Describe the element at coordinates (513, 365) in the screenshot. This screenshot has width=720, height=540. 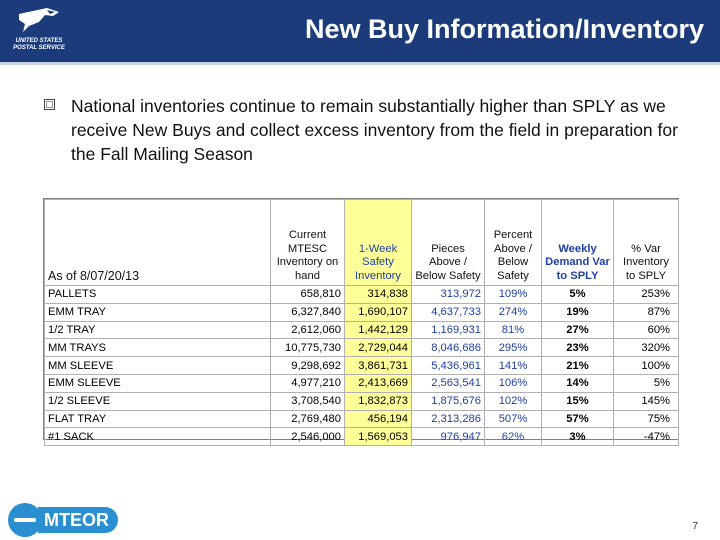
I see `table-cell: 141%` at that location.